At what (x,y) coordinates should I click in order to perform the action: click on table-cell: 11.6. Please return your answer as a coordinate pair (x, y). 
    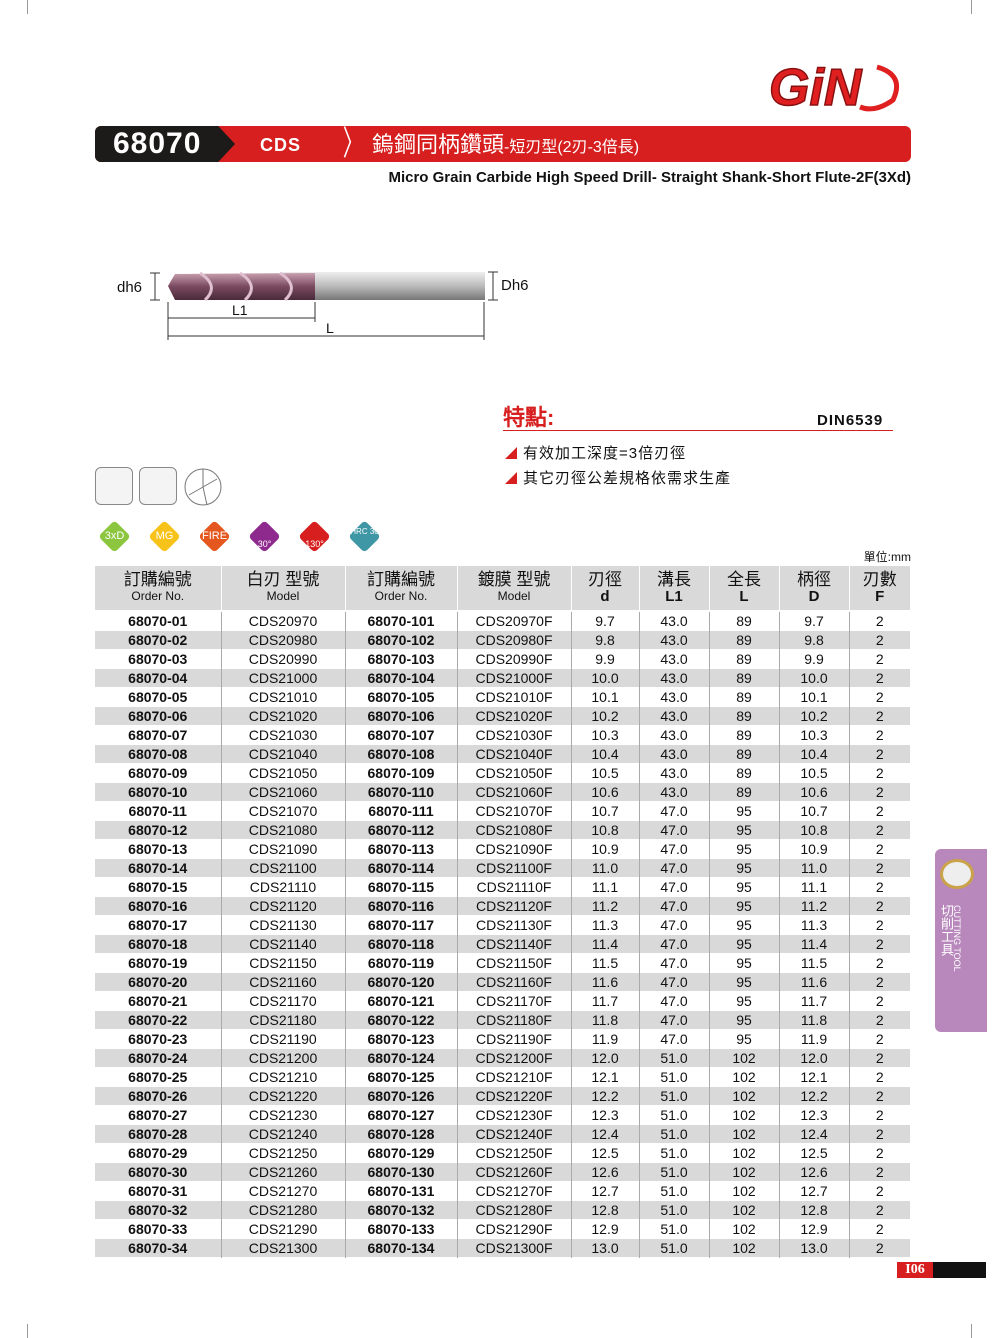
    Looking at the image, I should click on (604, 982).